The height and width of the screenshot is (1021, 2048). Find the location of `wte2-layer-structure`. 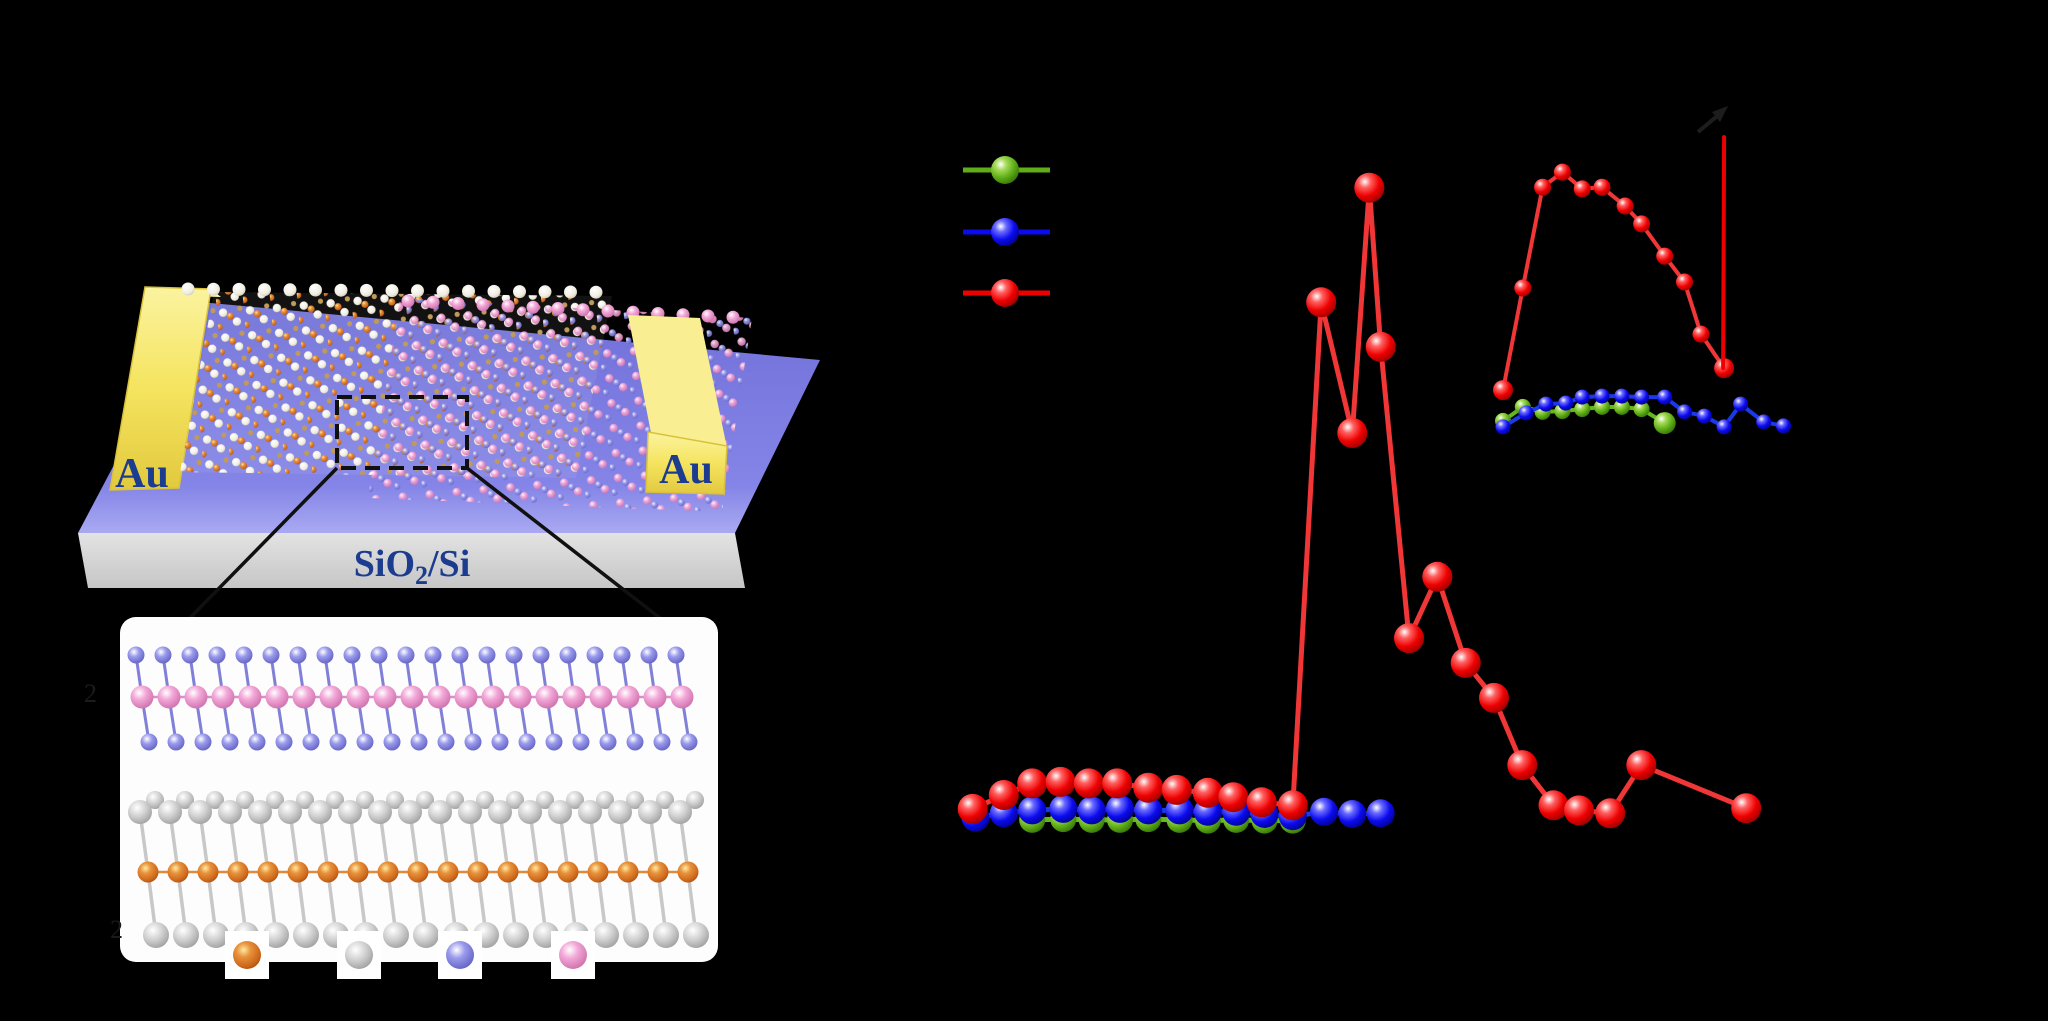

wte2-layer-structure is located at coordinates (418, 869).